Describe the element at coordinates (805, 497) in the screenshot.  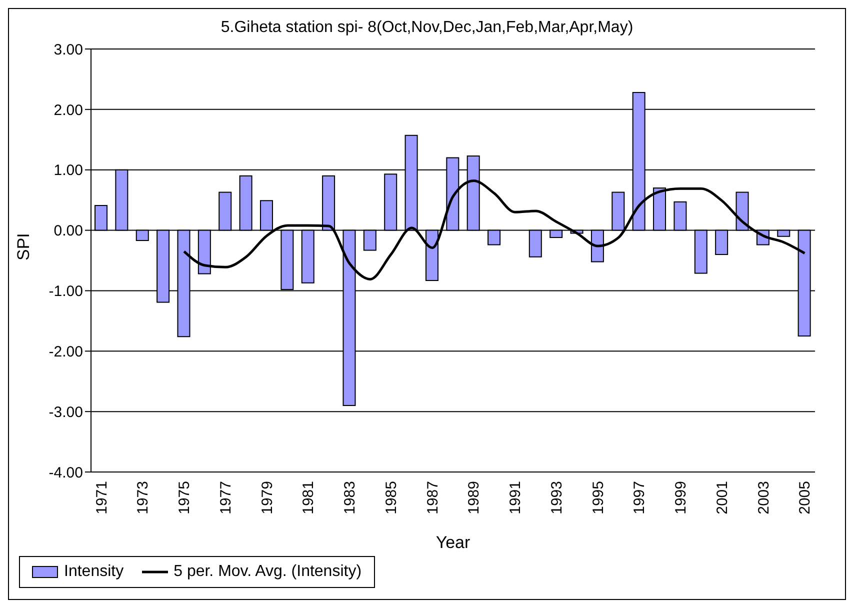
I see `x-tick-label: 2005` at that location.